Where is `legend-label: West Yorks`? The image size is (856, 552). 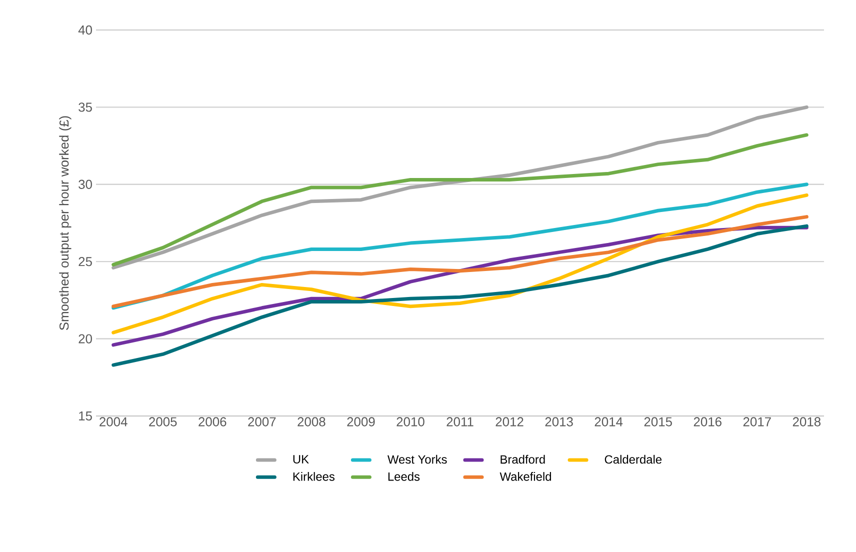 legend-label: West Yorks is located at coordinates (417, 459).